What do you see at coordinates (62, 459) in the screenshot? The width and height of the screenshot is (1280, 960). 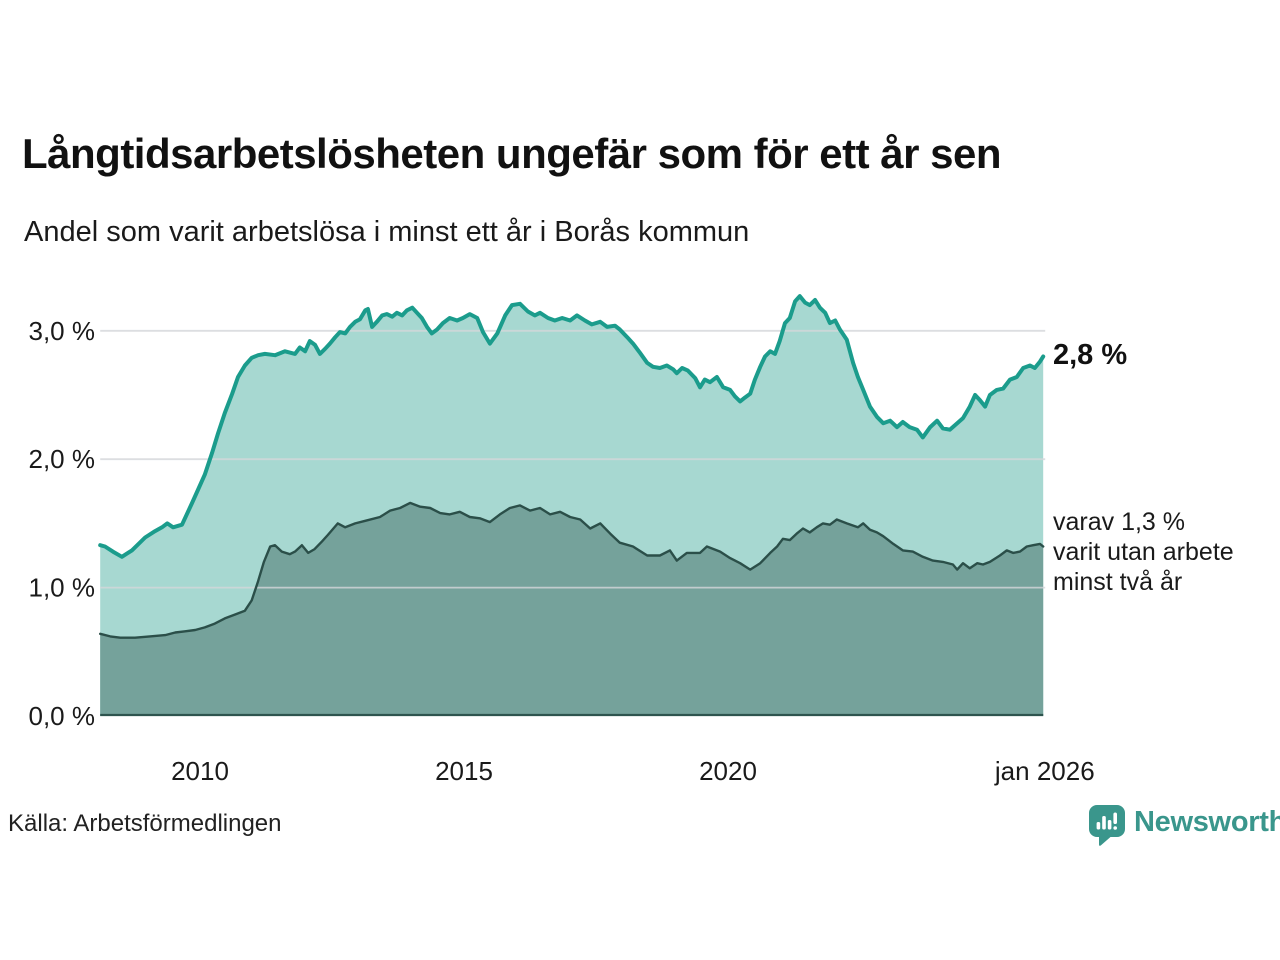 I see `svg-text: 2,0 %` at bounding box center [62, 459].